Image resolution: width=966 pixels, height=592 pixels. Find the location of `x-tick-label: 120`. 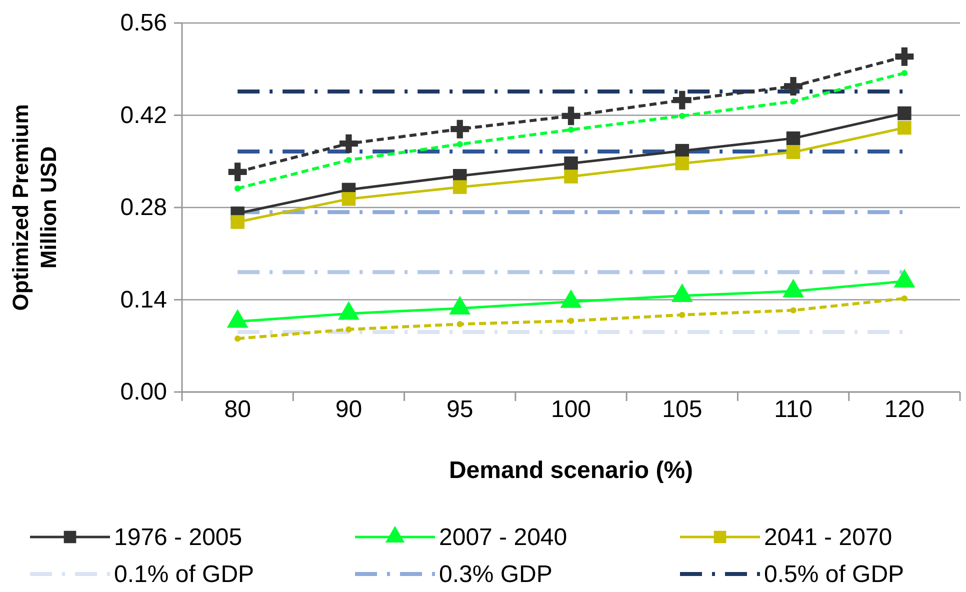

x-tick-label: 120 is located at coordinates (904, 409).